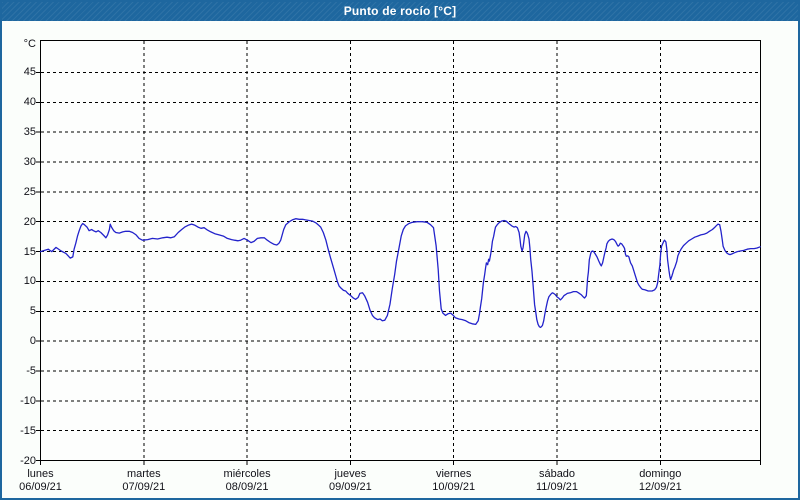 This screenshot has width=800, height=500. What do you see at coordinates (350, 474) in the screenshot?
I see `day-name: jueves` at bounding box center [350, 474].